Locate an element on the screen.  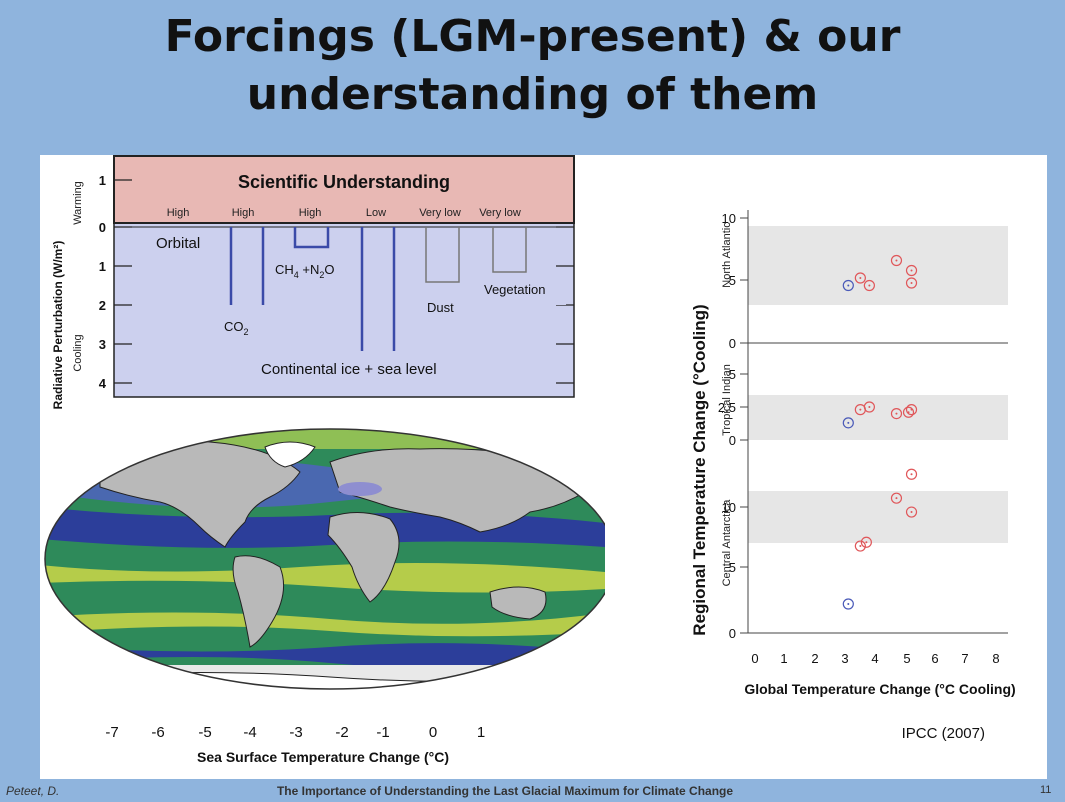
level-co2: High is located at coordinates (243, 213).